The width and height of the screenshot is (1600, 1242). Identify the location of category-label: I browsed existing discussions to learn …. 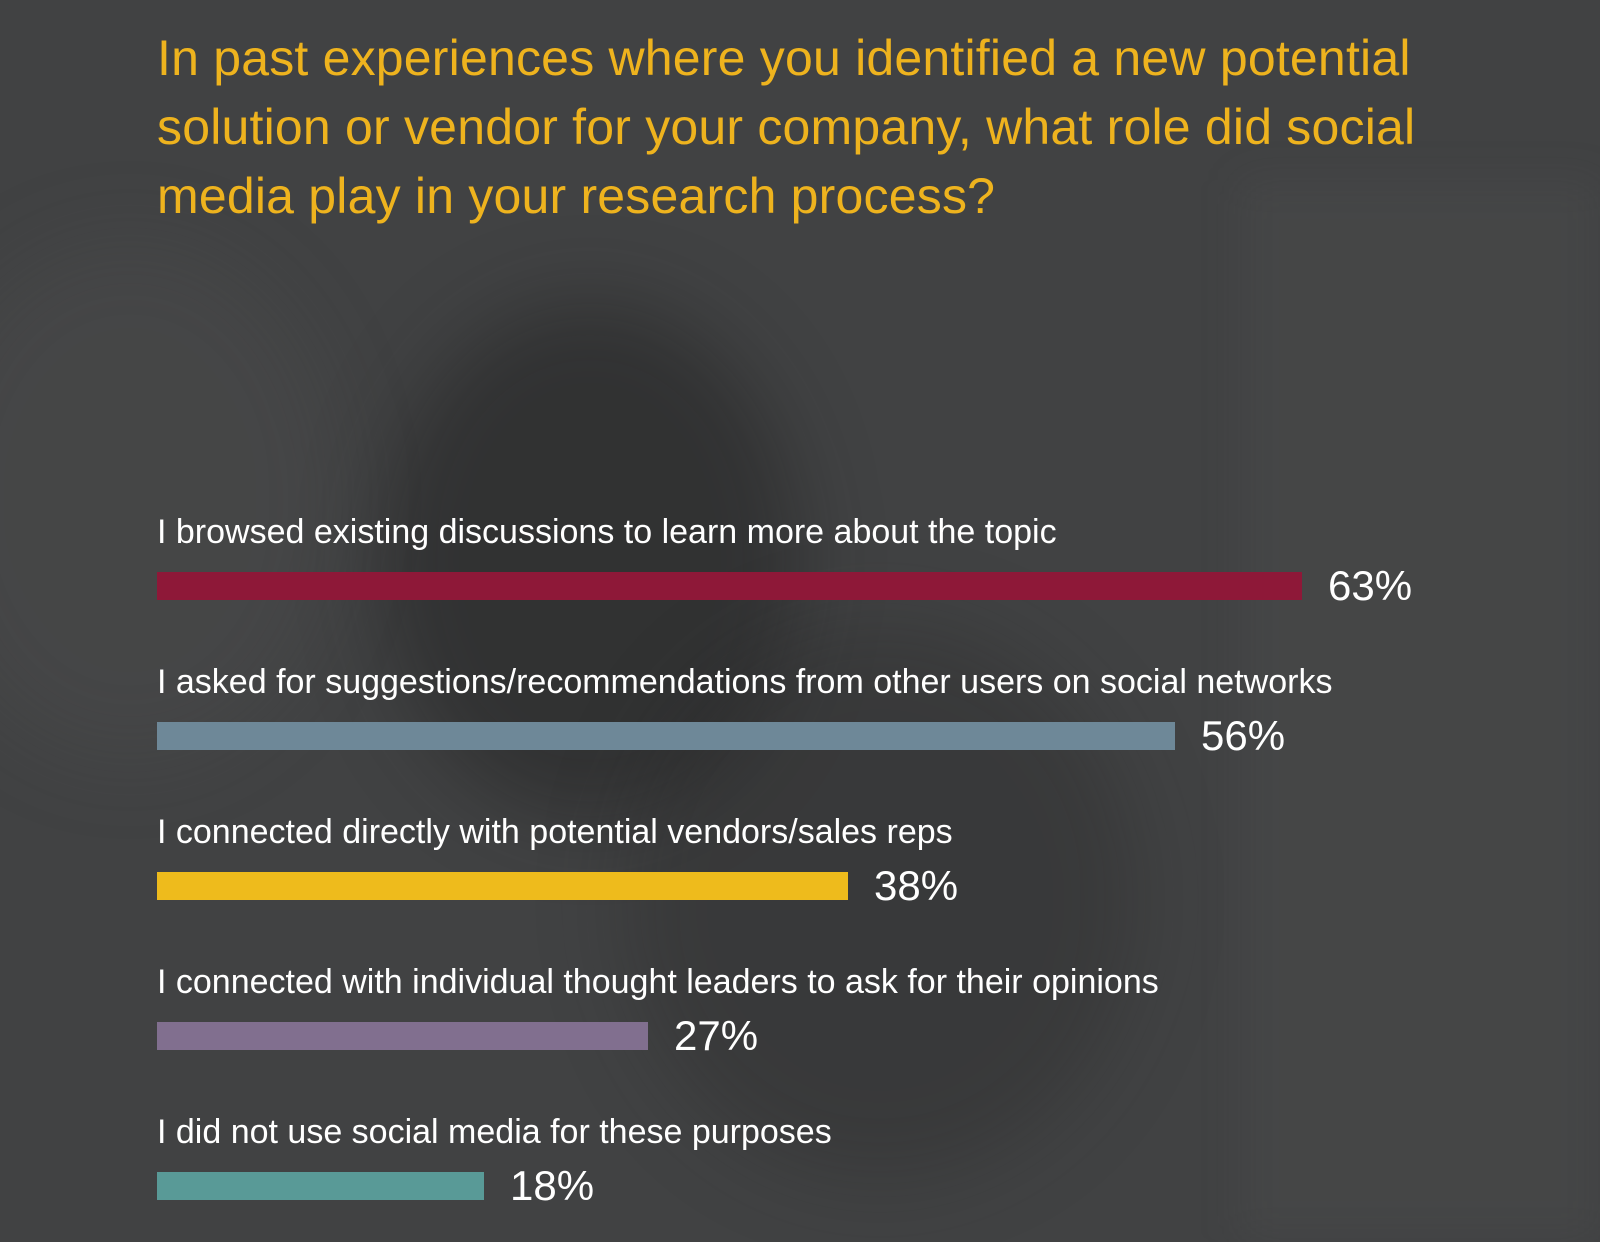
(607, 532).